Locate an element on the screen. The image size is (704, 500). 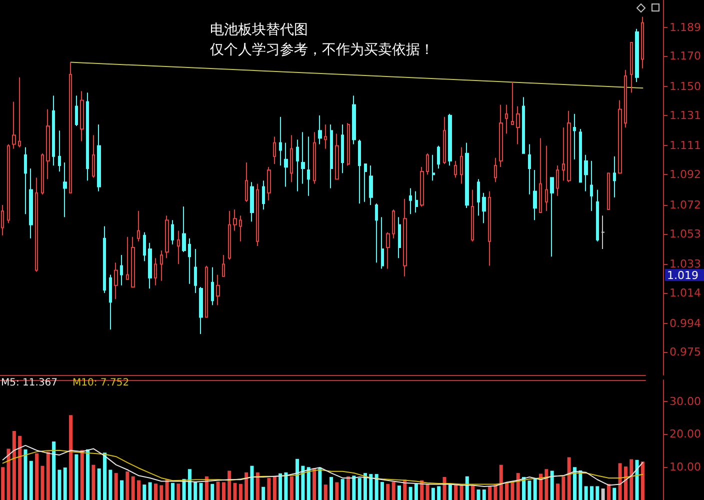
y-tick-label: 0.975 is located at coordinates (686, 352).